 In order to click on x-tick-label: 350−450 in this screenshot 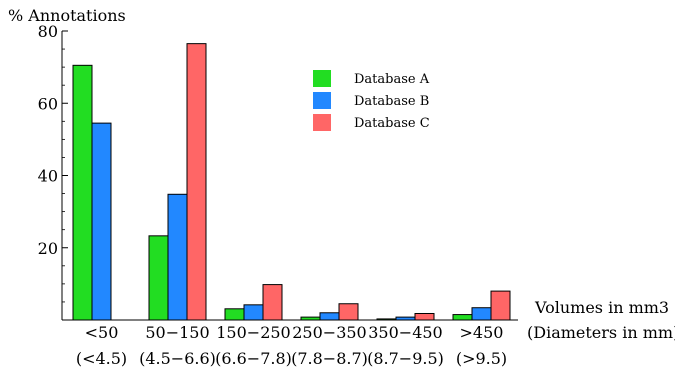, I will do `click(405, 332)`.